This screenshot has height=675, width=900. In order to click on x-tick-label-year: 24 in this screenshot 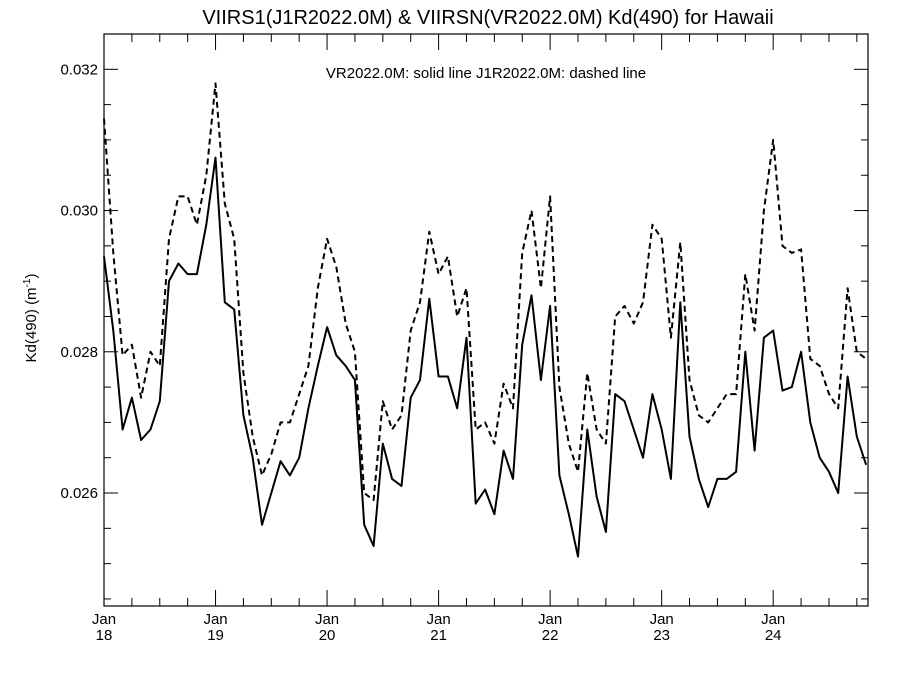, I will do `click(773, 635)`.